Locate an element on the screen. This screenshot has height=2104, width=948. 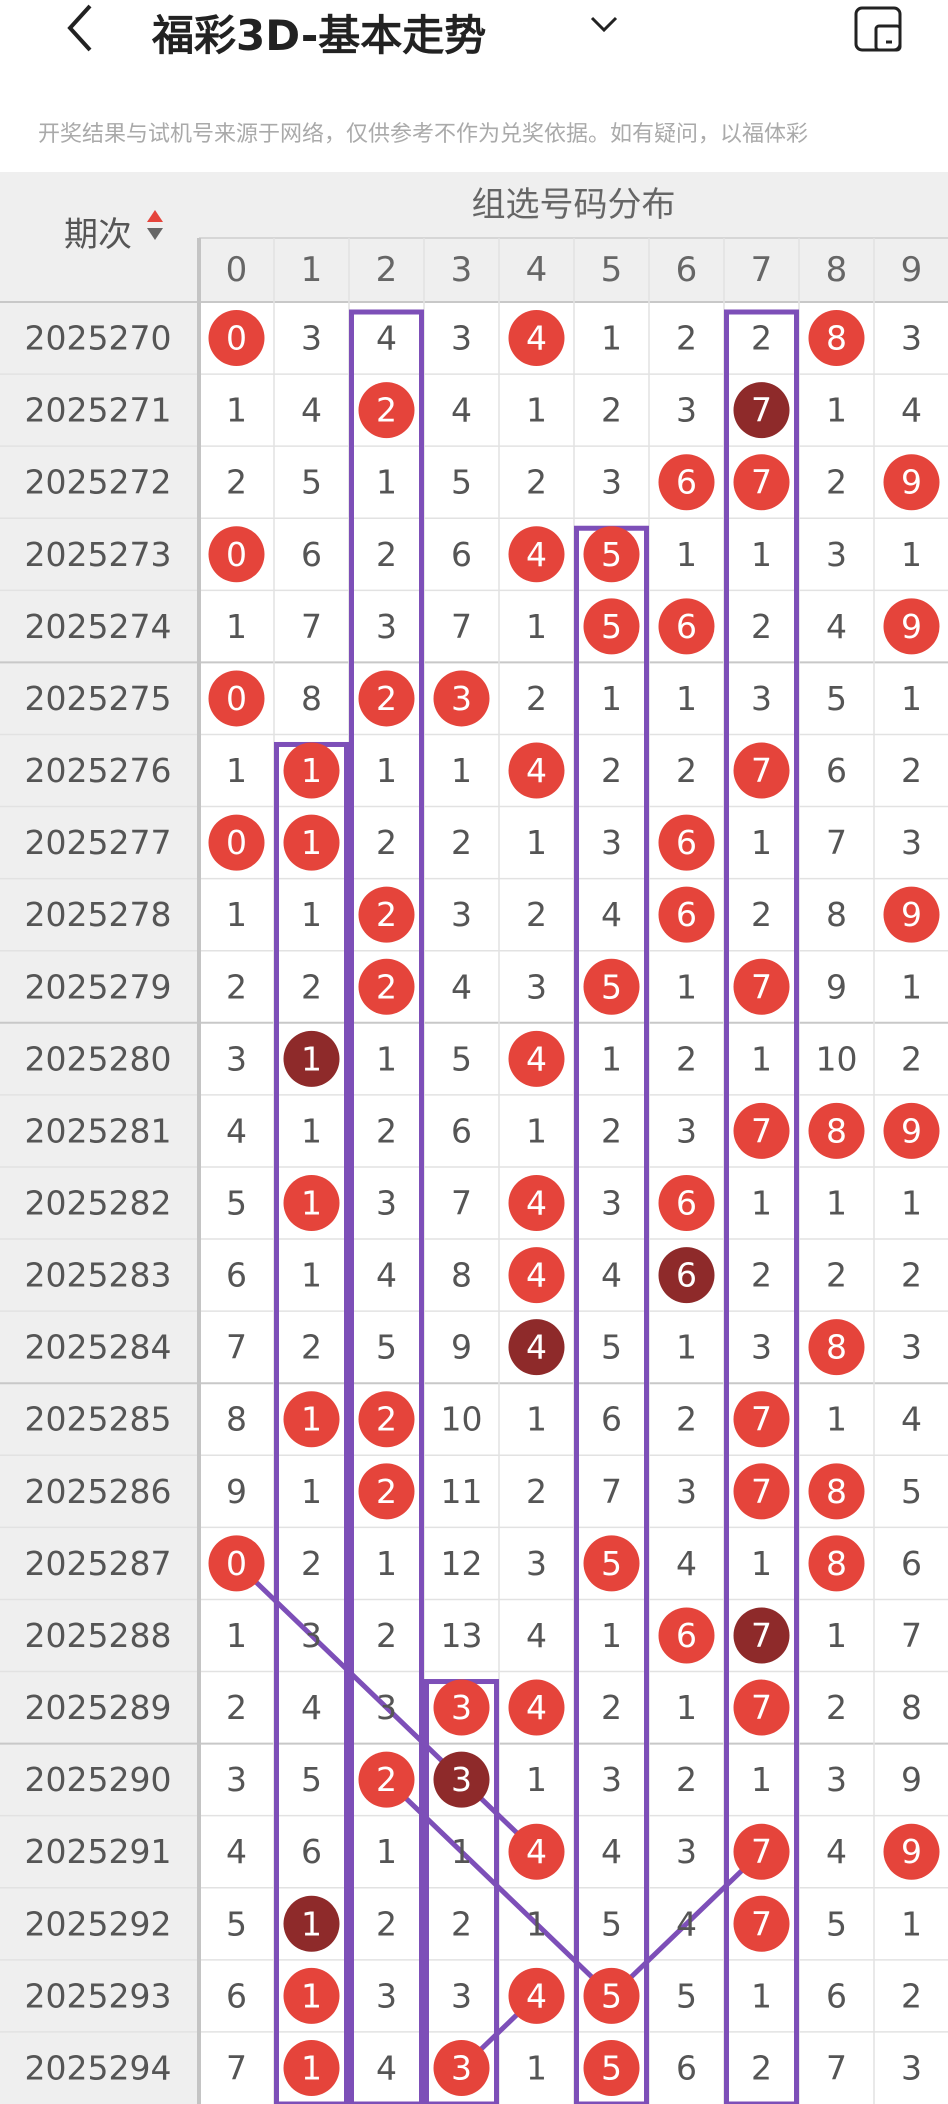
digit-header: 7 is located at coordinates (762, 270).